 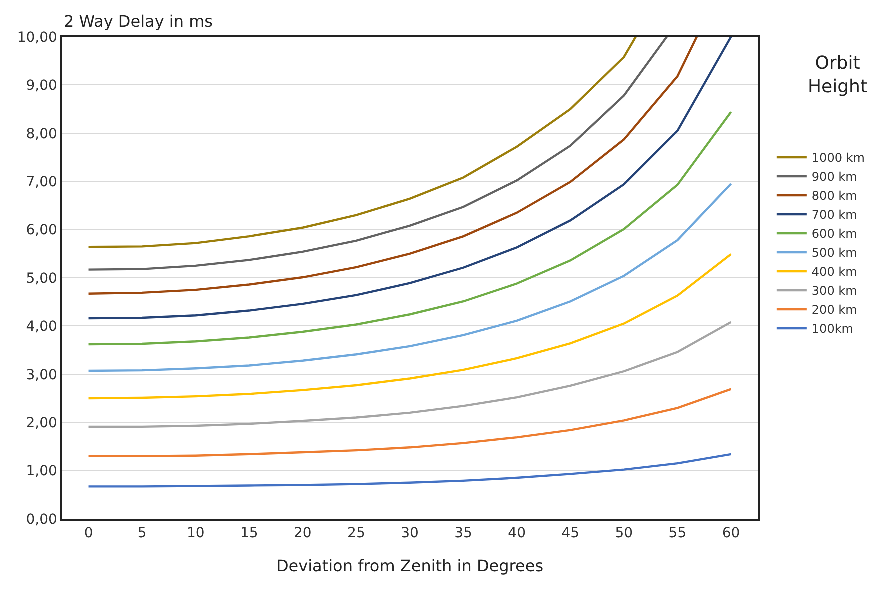 I want to click on y-tick-label: 4,00, so click(x=42, y=327).